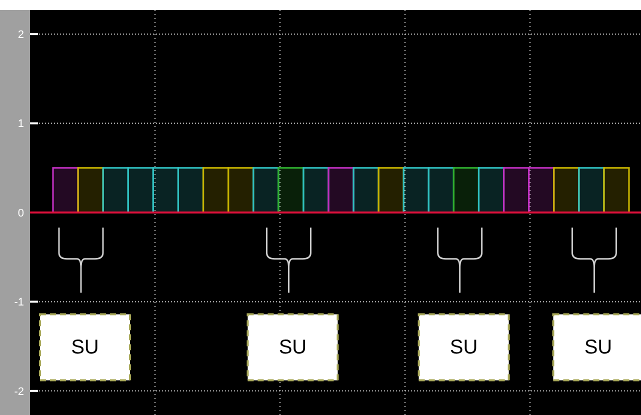 The width and height of the screenshot is (641, 415). Describe the element at coordinates (21, 124) in the screenshot. I see `y-tick-label: 1` at that location.